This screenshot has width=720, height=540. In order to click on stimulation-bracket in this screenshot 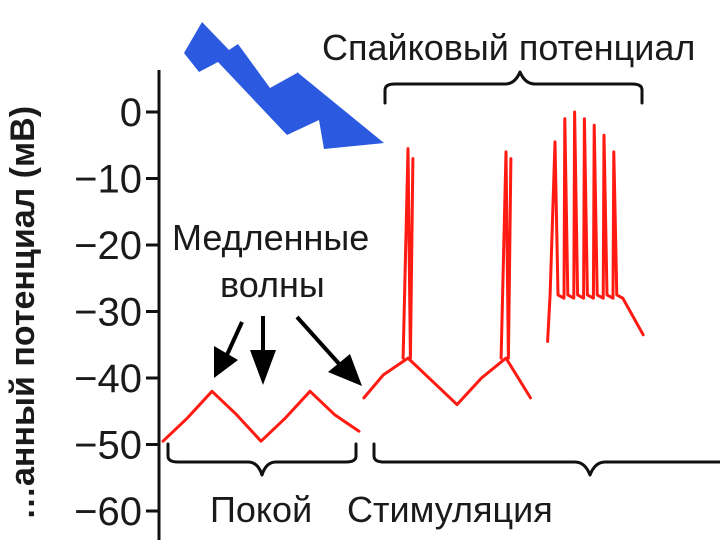, I will do `click(546, 459)`.